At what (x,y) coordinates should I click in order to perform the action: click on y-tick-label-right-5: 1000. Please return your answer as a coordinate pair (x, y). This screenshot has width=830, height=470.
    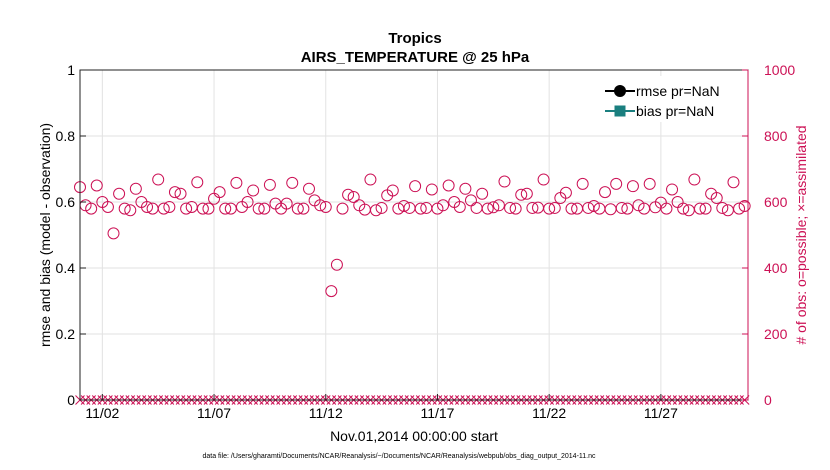
    Looking at the image, I should click on (779, 70).